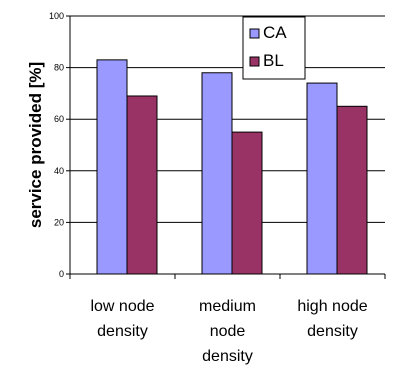 The image size is (394, 373). Describe the element at coordinates (227, 306) in the screenshot. I see `x-category-label: medium` at that location.